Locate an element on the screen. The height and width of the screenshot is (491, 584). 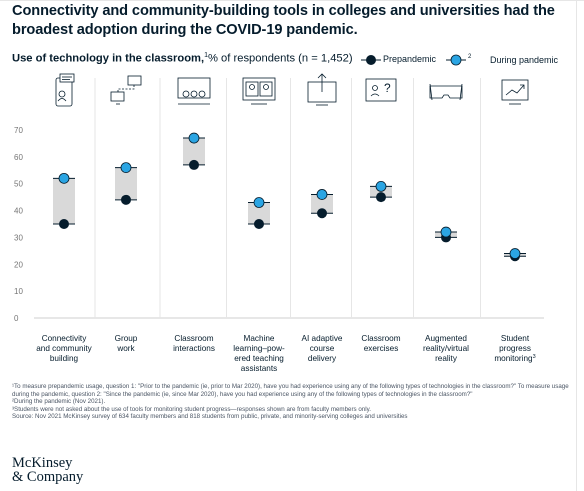
category-label: Group work is located at coordinates (126, 343).